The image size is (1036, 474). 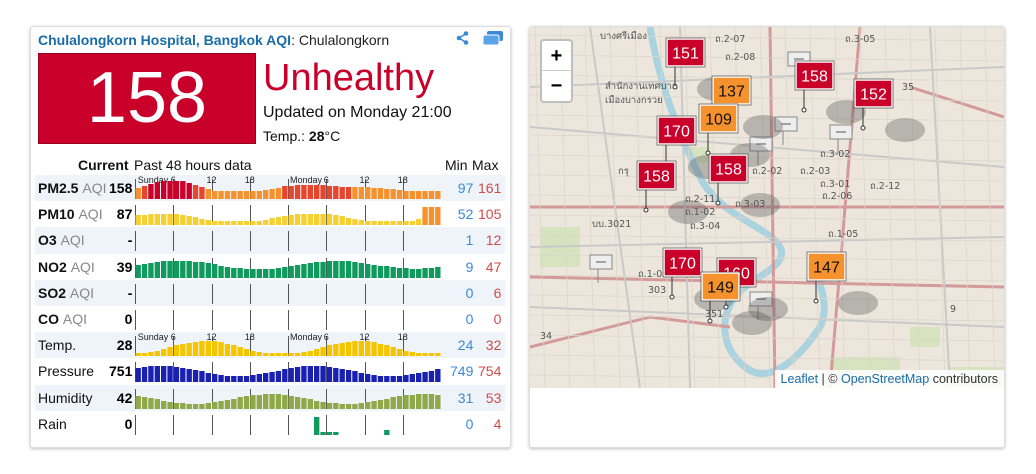 I want to click on aqi-map-marker: 152, so click(x=889, y=110).